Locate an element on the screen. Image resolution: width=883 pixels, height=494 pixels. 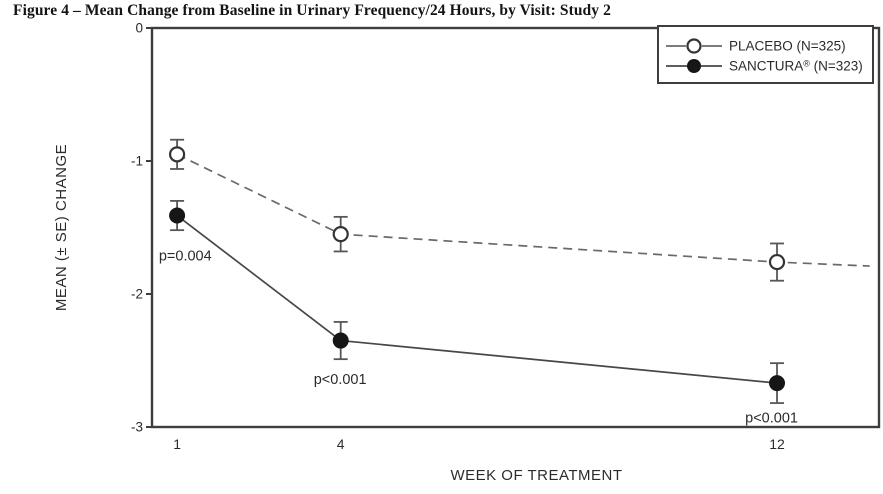
p-value-annotation: p=0.004 is located at coordinates (185, 256).